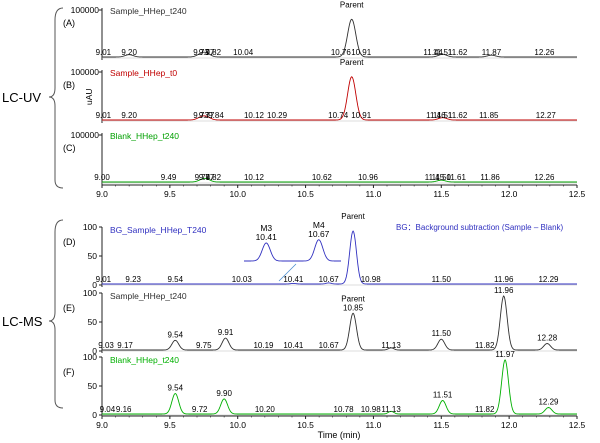 The image size is (600, 443). I want to click on panel-d-peak-name: Parent, so click(353, 216).